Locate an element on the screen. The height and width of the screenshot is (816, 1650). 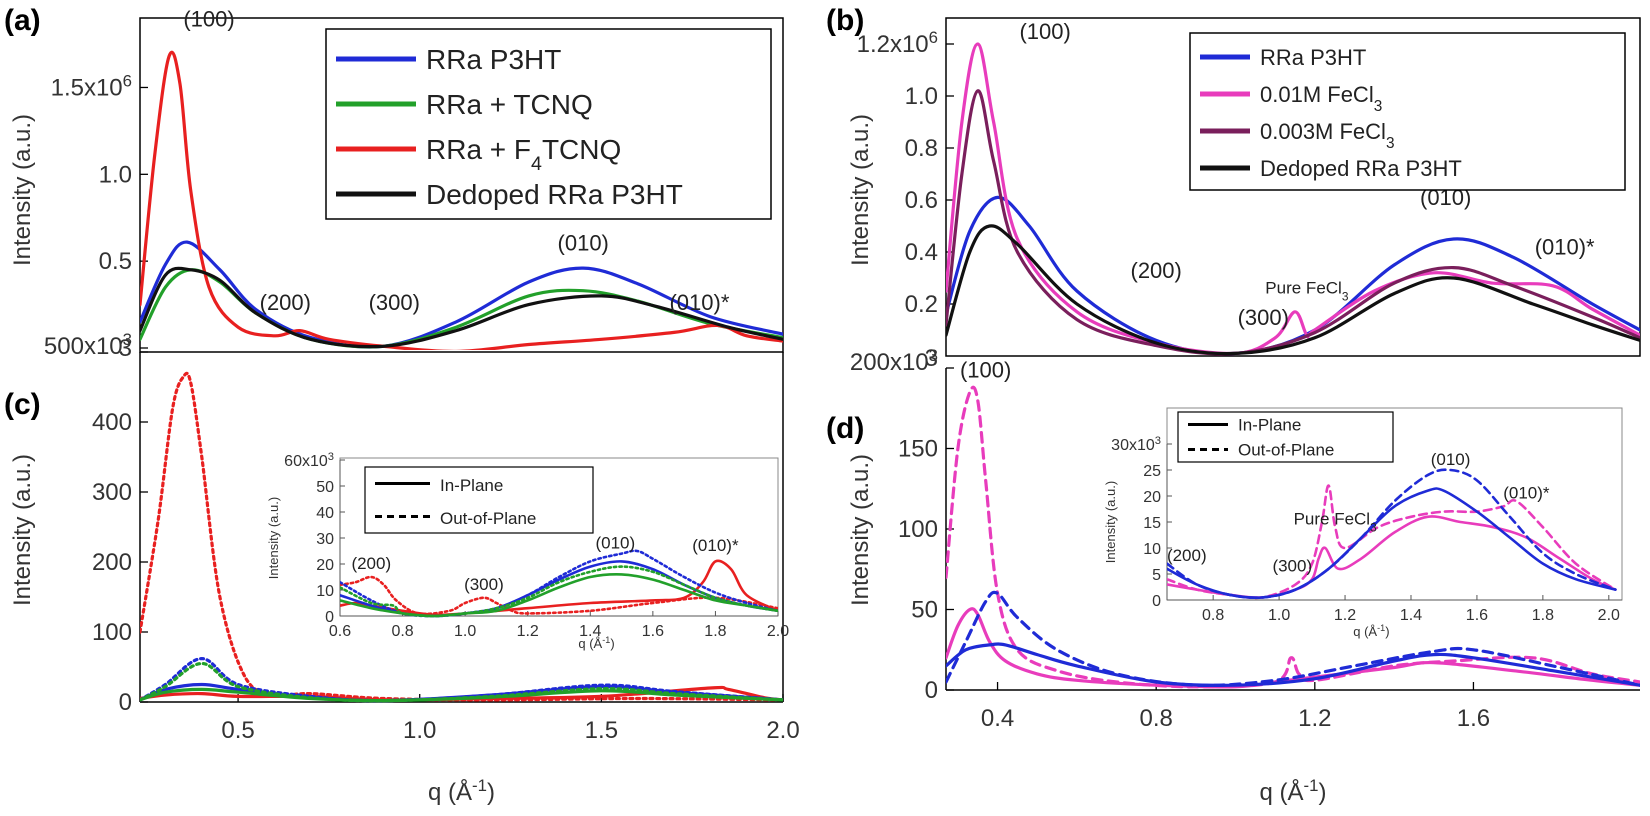
panel-d-inset-ylabel: Intensity (a.u.) is located at coordinates (1110, 522).